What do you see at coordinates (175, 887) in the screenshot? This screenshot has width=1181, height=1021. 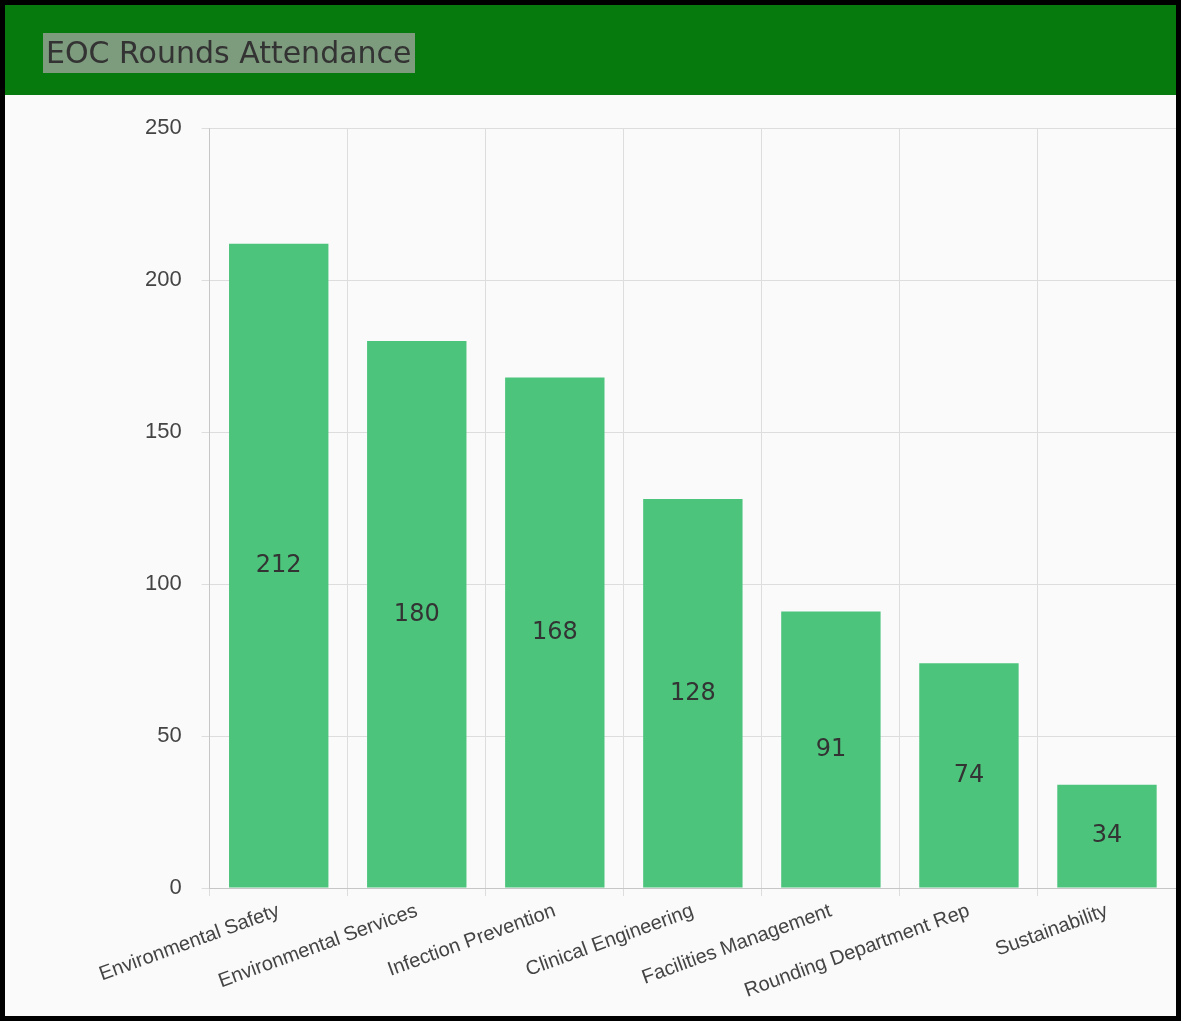 I see `y-tick-label: 0` at bounding box center [175, 887].